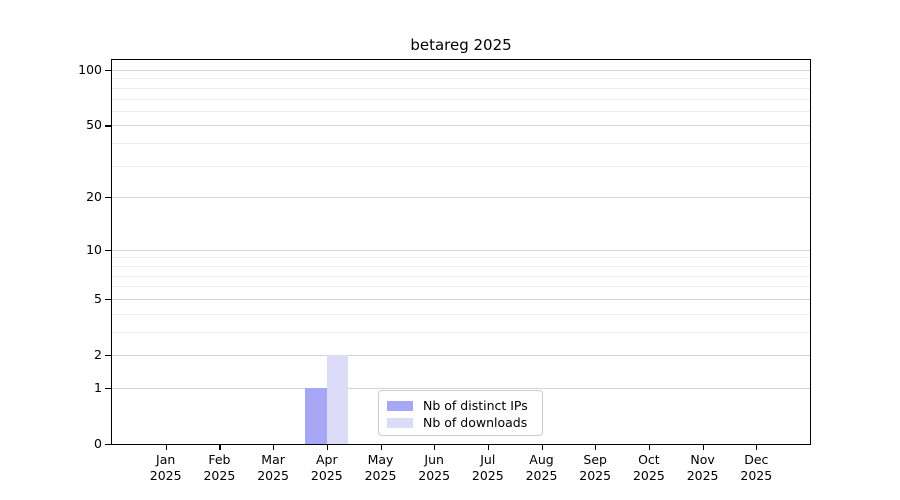 The width and height of the screenshot is (900, 500). What do you see at coordinates (541, 467) in the screenshot?
I see `x-tick-label: Aug 2025` at bounding box center [541, 467].